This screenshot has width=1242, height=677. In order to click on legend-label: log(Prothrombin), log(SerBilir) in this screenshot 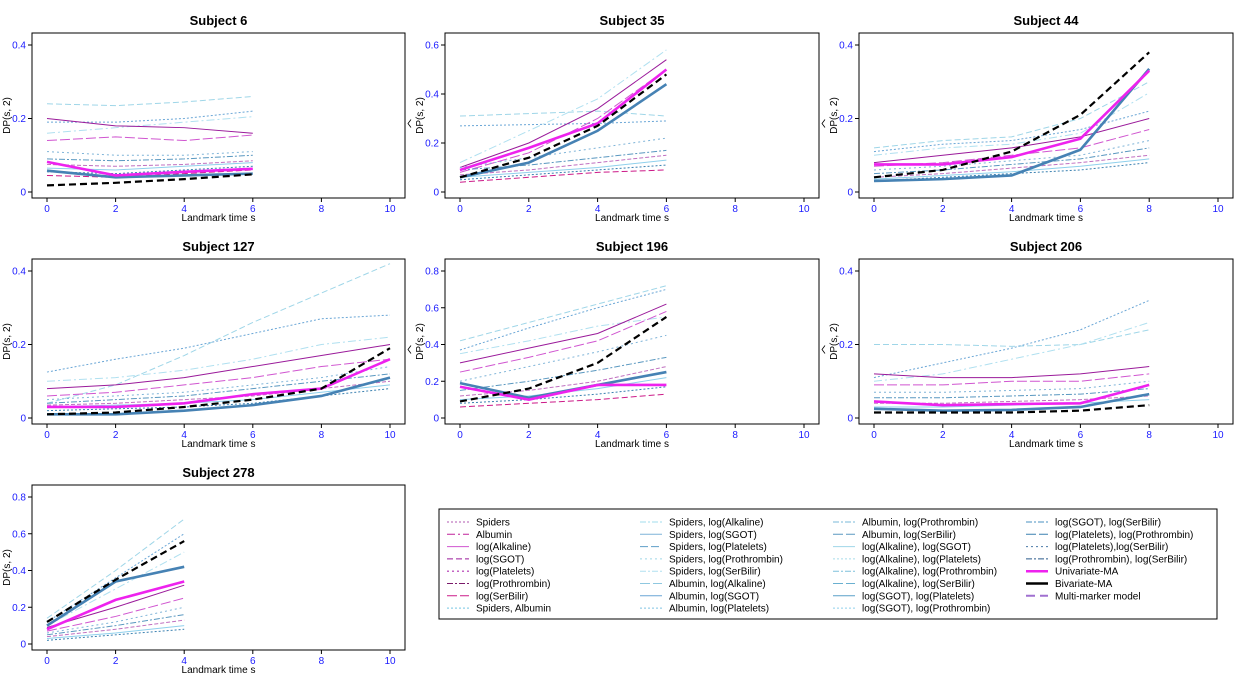, I will do `click(1121, 559)`.